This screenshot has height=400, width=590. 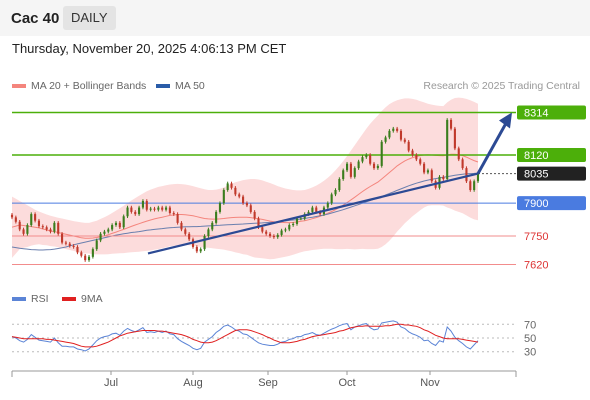 What do you see at coordinates (536, 265) in the screenshot?
I see `level-label-7620: 7620` at bounding box center [536, 265].